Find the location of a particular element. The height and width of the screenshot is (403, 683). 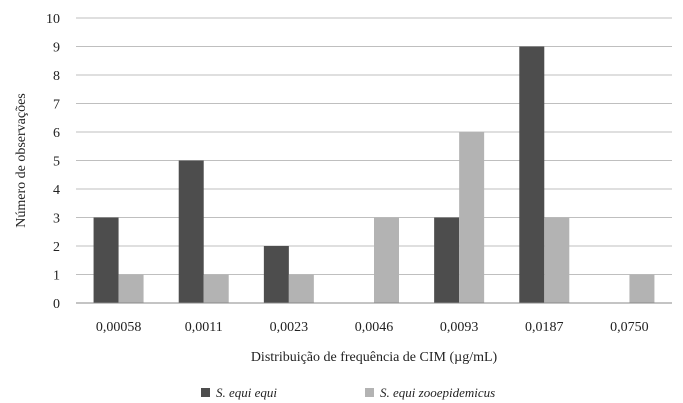

legend: S. equi equi S. equi zooepidemicus is located at coordinates (348, 392).